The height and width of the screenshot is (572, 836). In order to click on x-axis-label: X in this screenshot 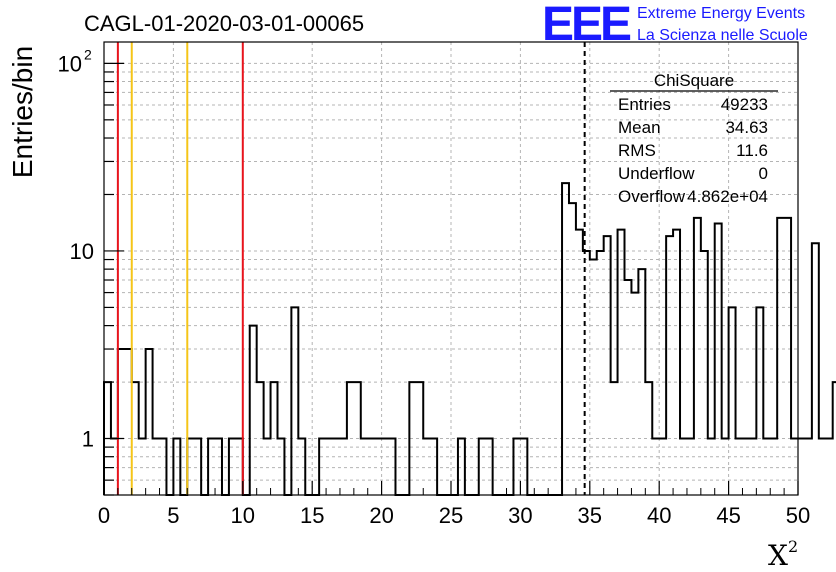, I will do `click(778, 555)`.